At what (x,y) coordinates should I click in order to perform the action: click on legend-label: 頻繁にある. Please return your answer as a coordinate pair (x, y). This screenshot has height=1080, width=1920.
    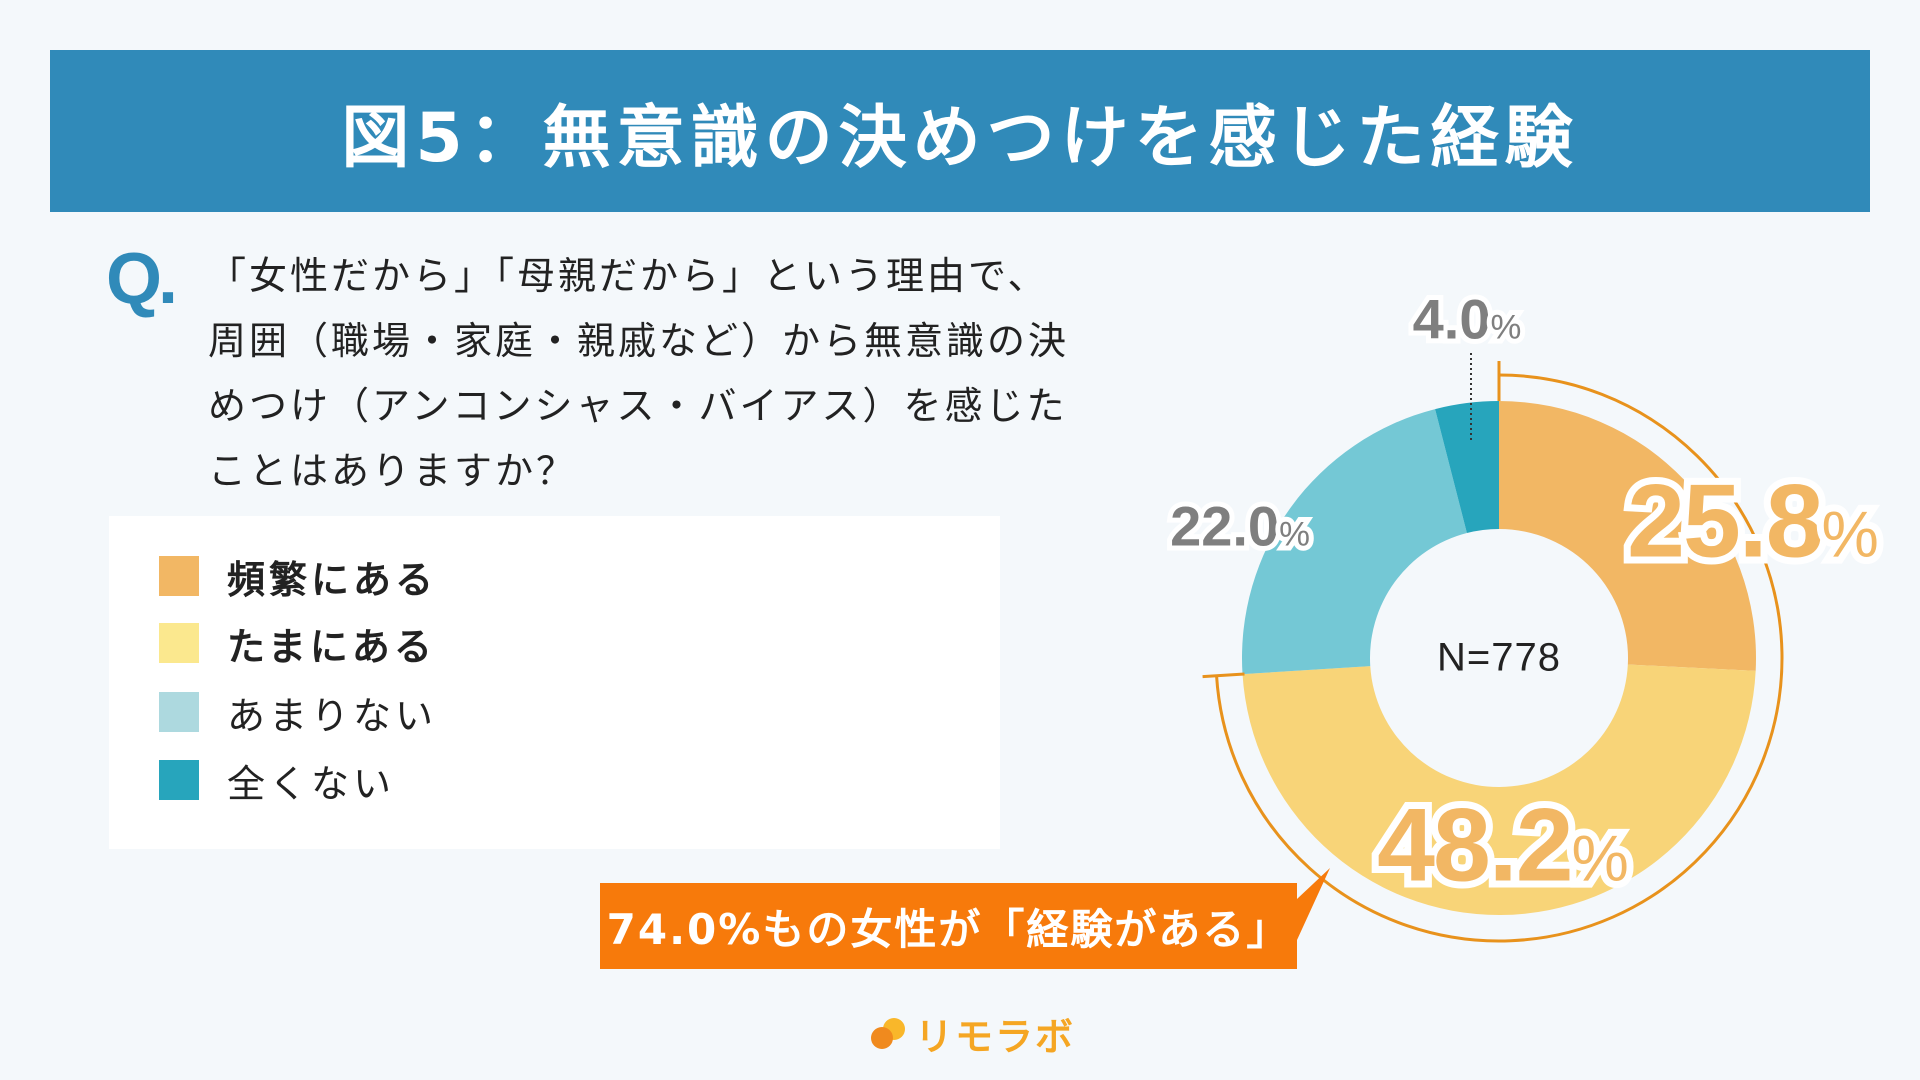
    Looking at the image, I should click on (332, 579).